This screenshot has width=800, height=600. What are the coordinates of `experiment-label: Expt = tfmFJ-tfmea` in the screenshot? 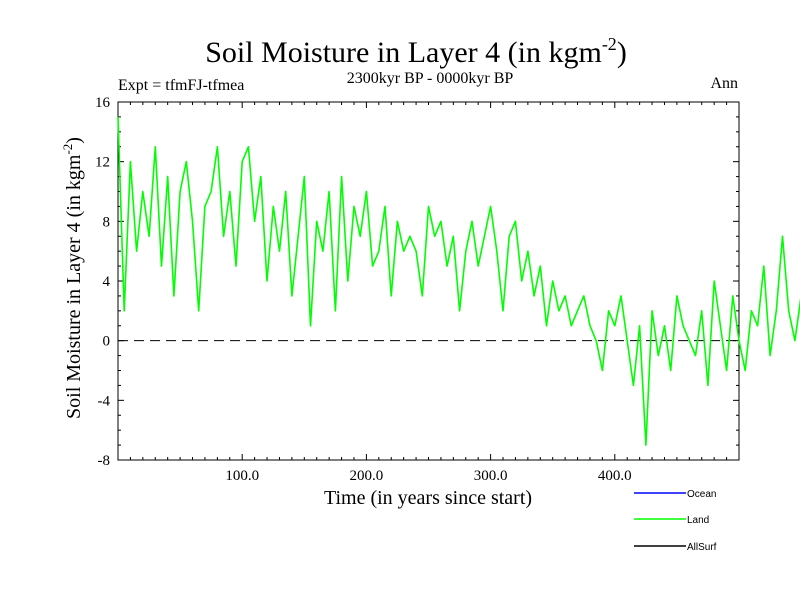 It's located at (181, 85).